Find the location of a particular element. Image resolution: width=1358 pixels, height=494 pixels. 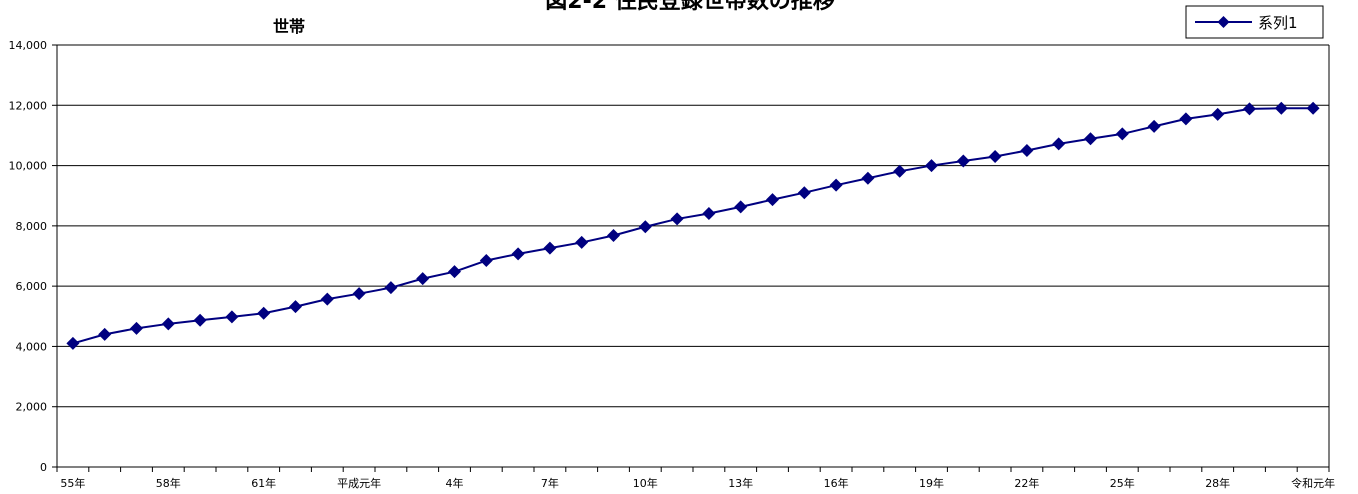

y-tick-label: 6,000 is located at coordinates (32, 286).